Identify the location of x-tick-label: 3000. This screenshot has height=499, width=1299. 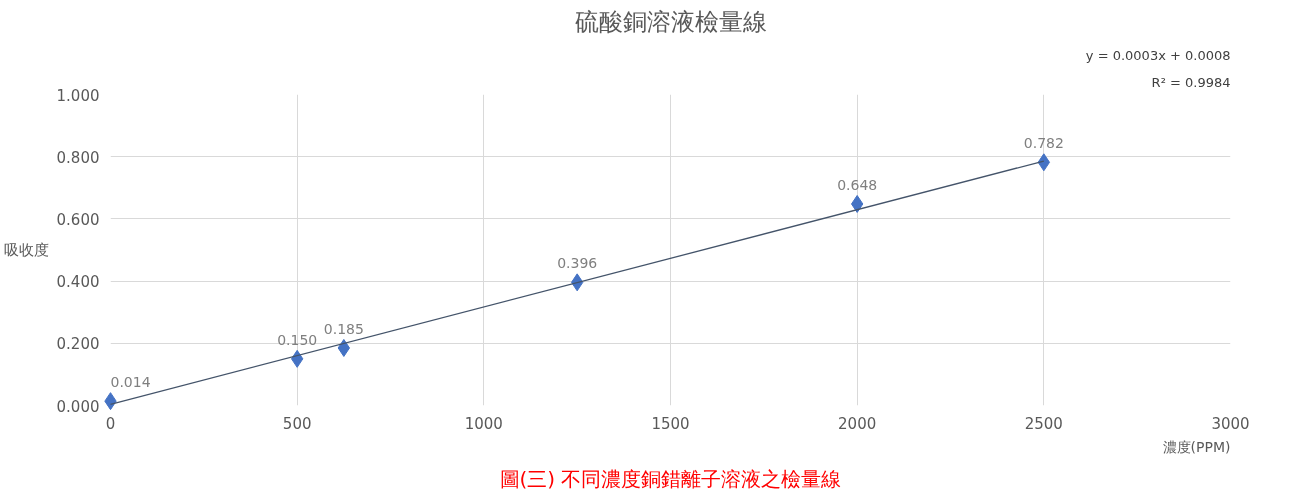
(1230, 423).